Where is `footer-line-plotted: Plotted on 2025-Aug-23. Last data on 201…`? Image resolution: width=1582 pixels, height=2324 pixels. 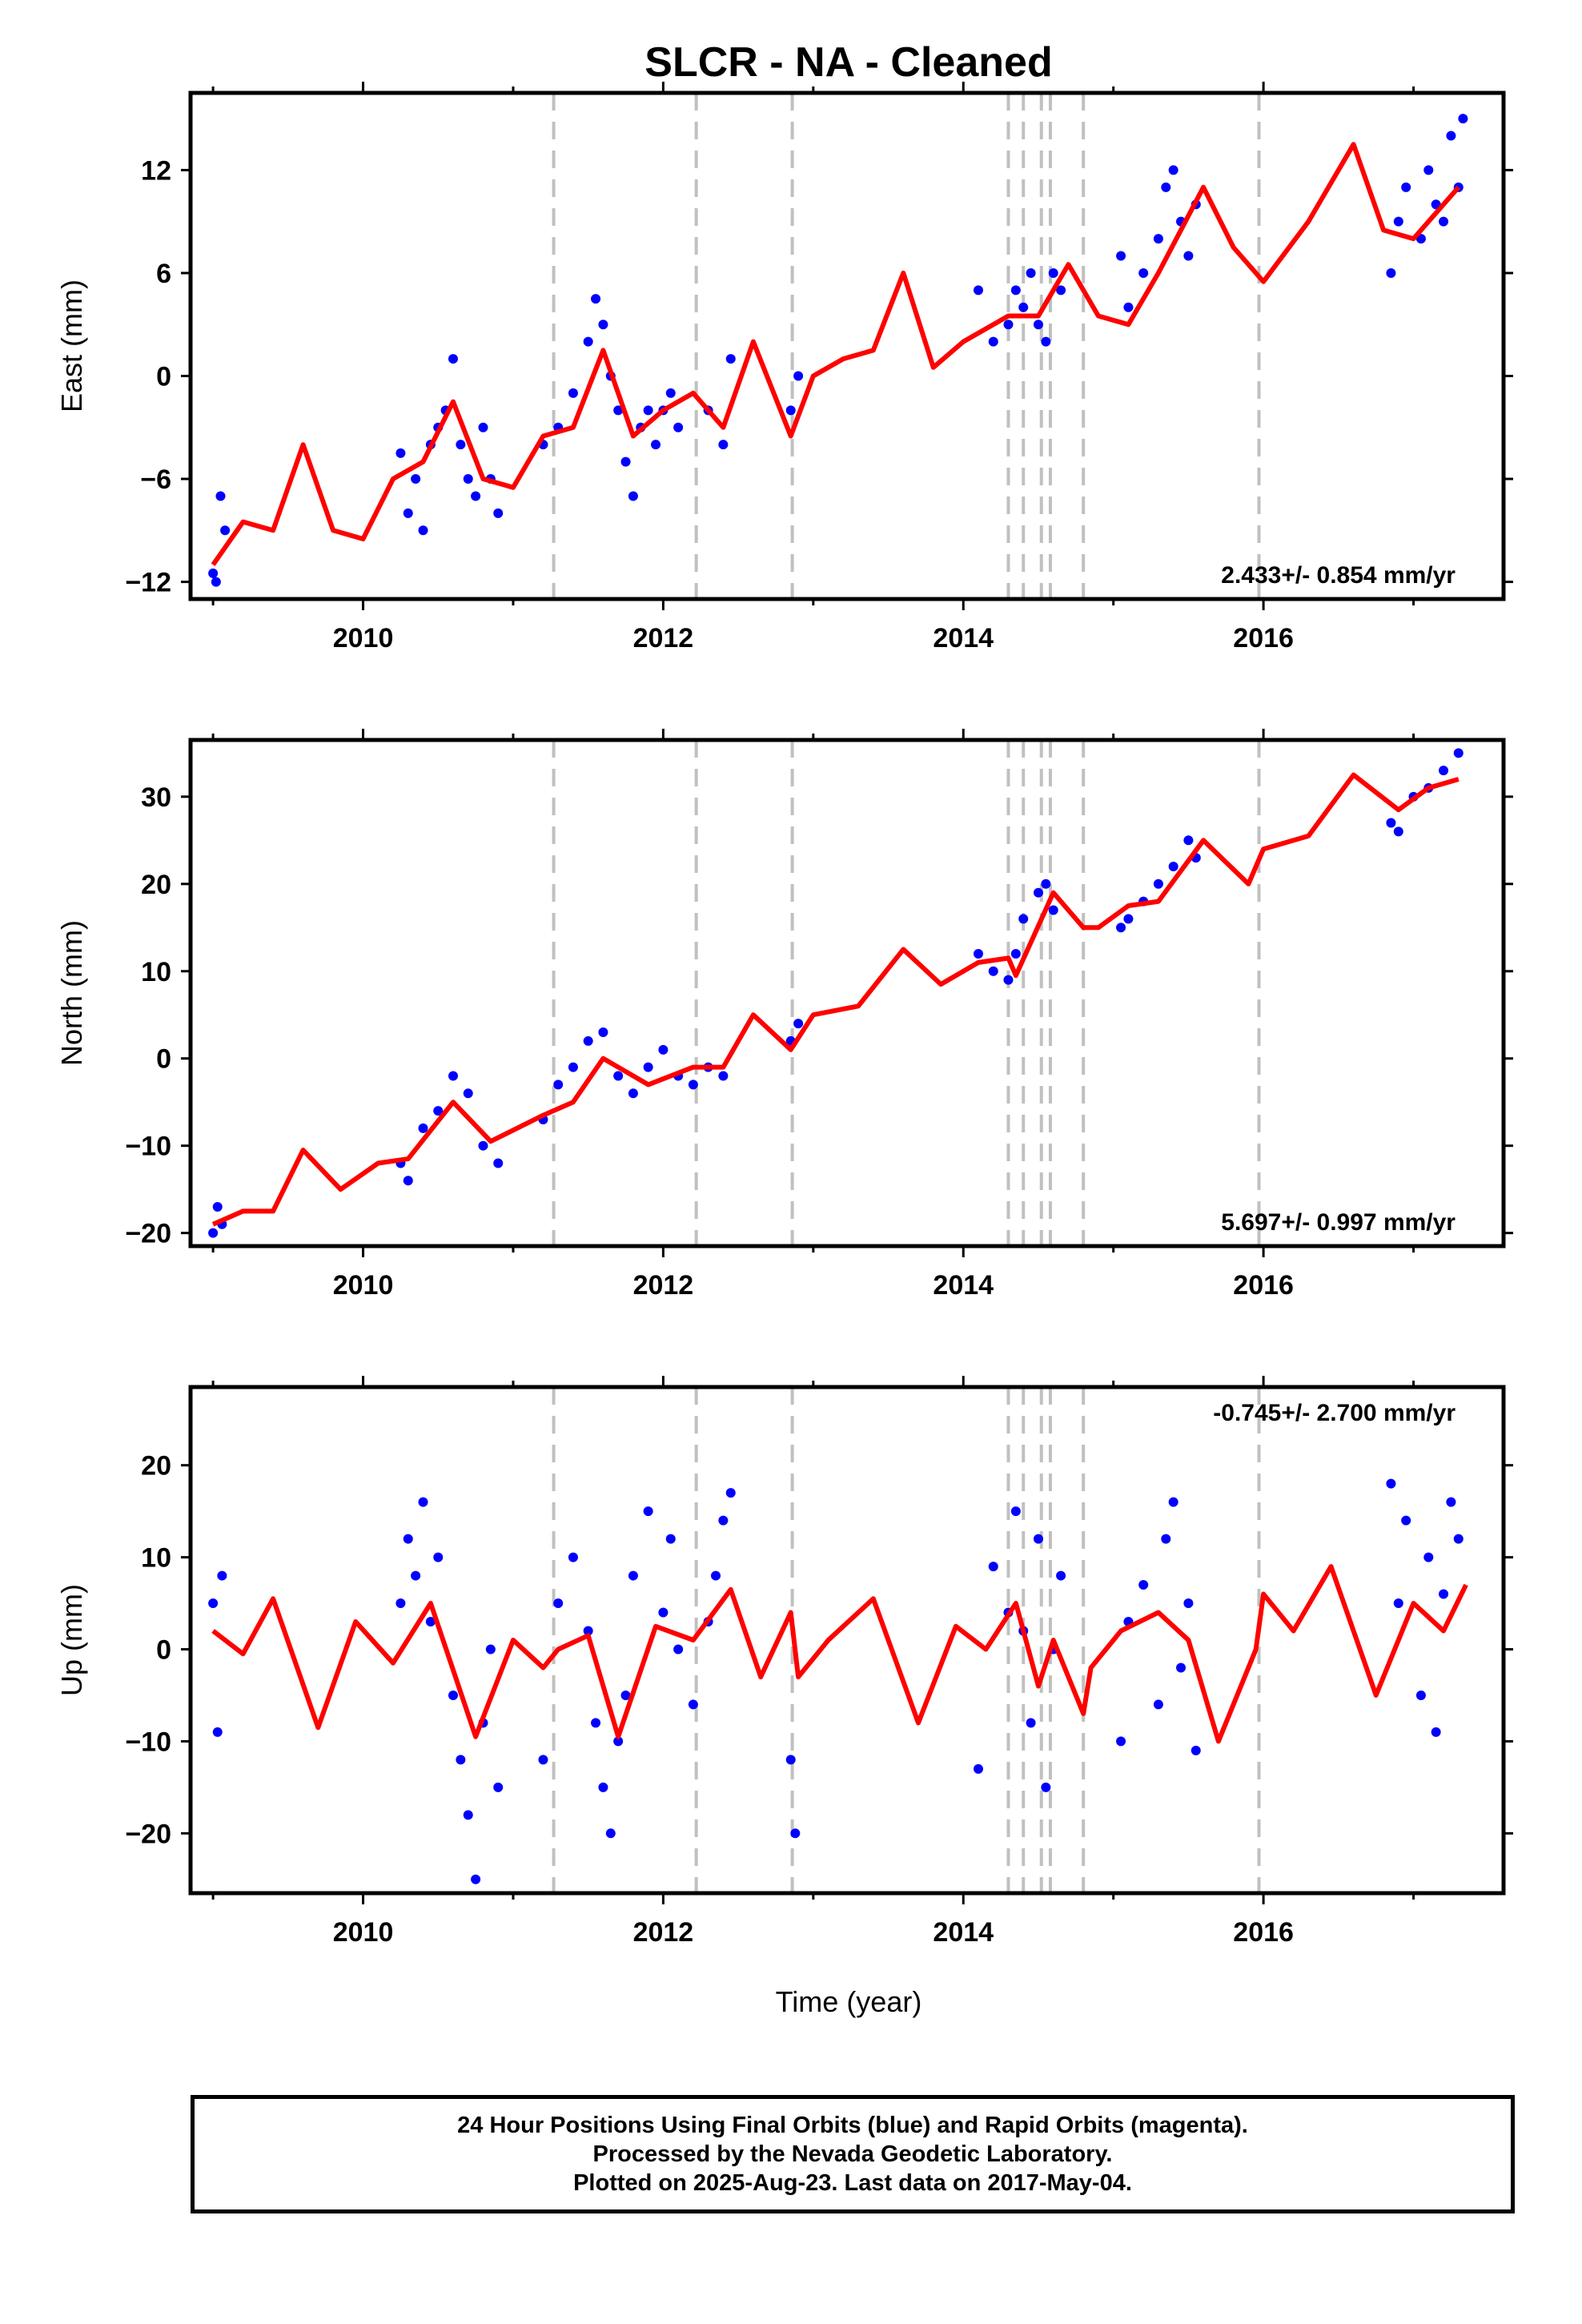
footer-line-plotted: Plotted on 2025-Aug-23. Last data on 201… is located at coordinates (852, 2183).